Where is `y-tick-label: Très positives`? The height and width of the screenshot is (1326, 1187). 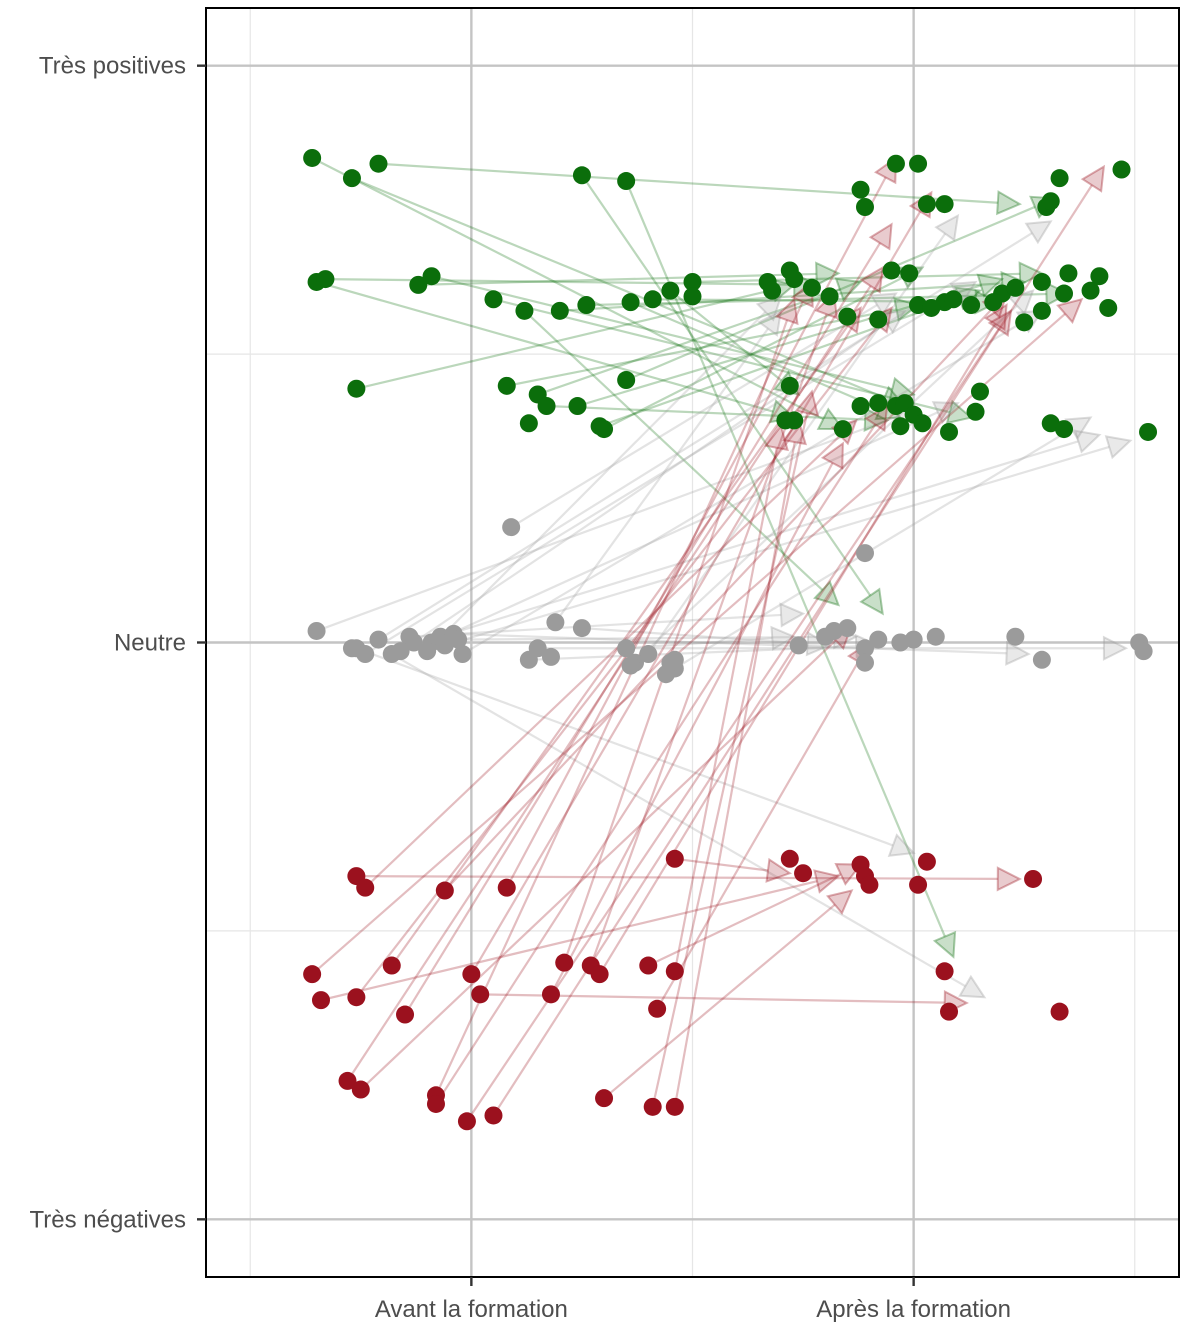 y-tick-label: Très positives is located at coordinates (112, 66).